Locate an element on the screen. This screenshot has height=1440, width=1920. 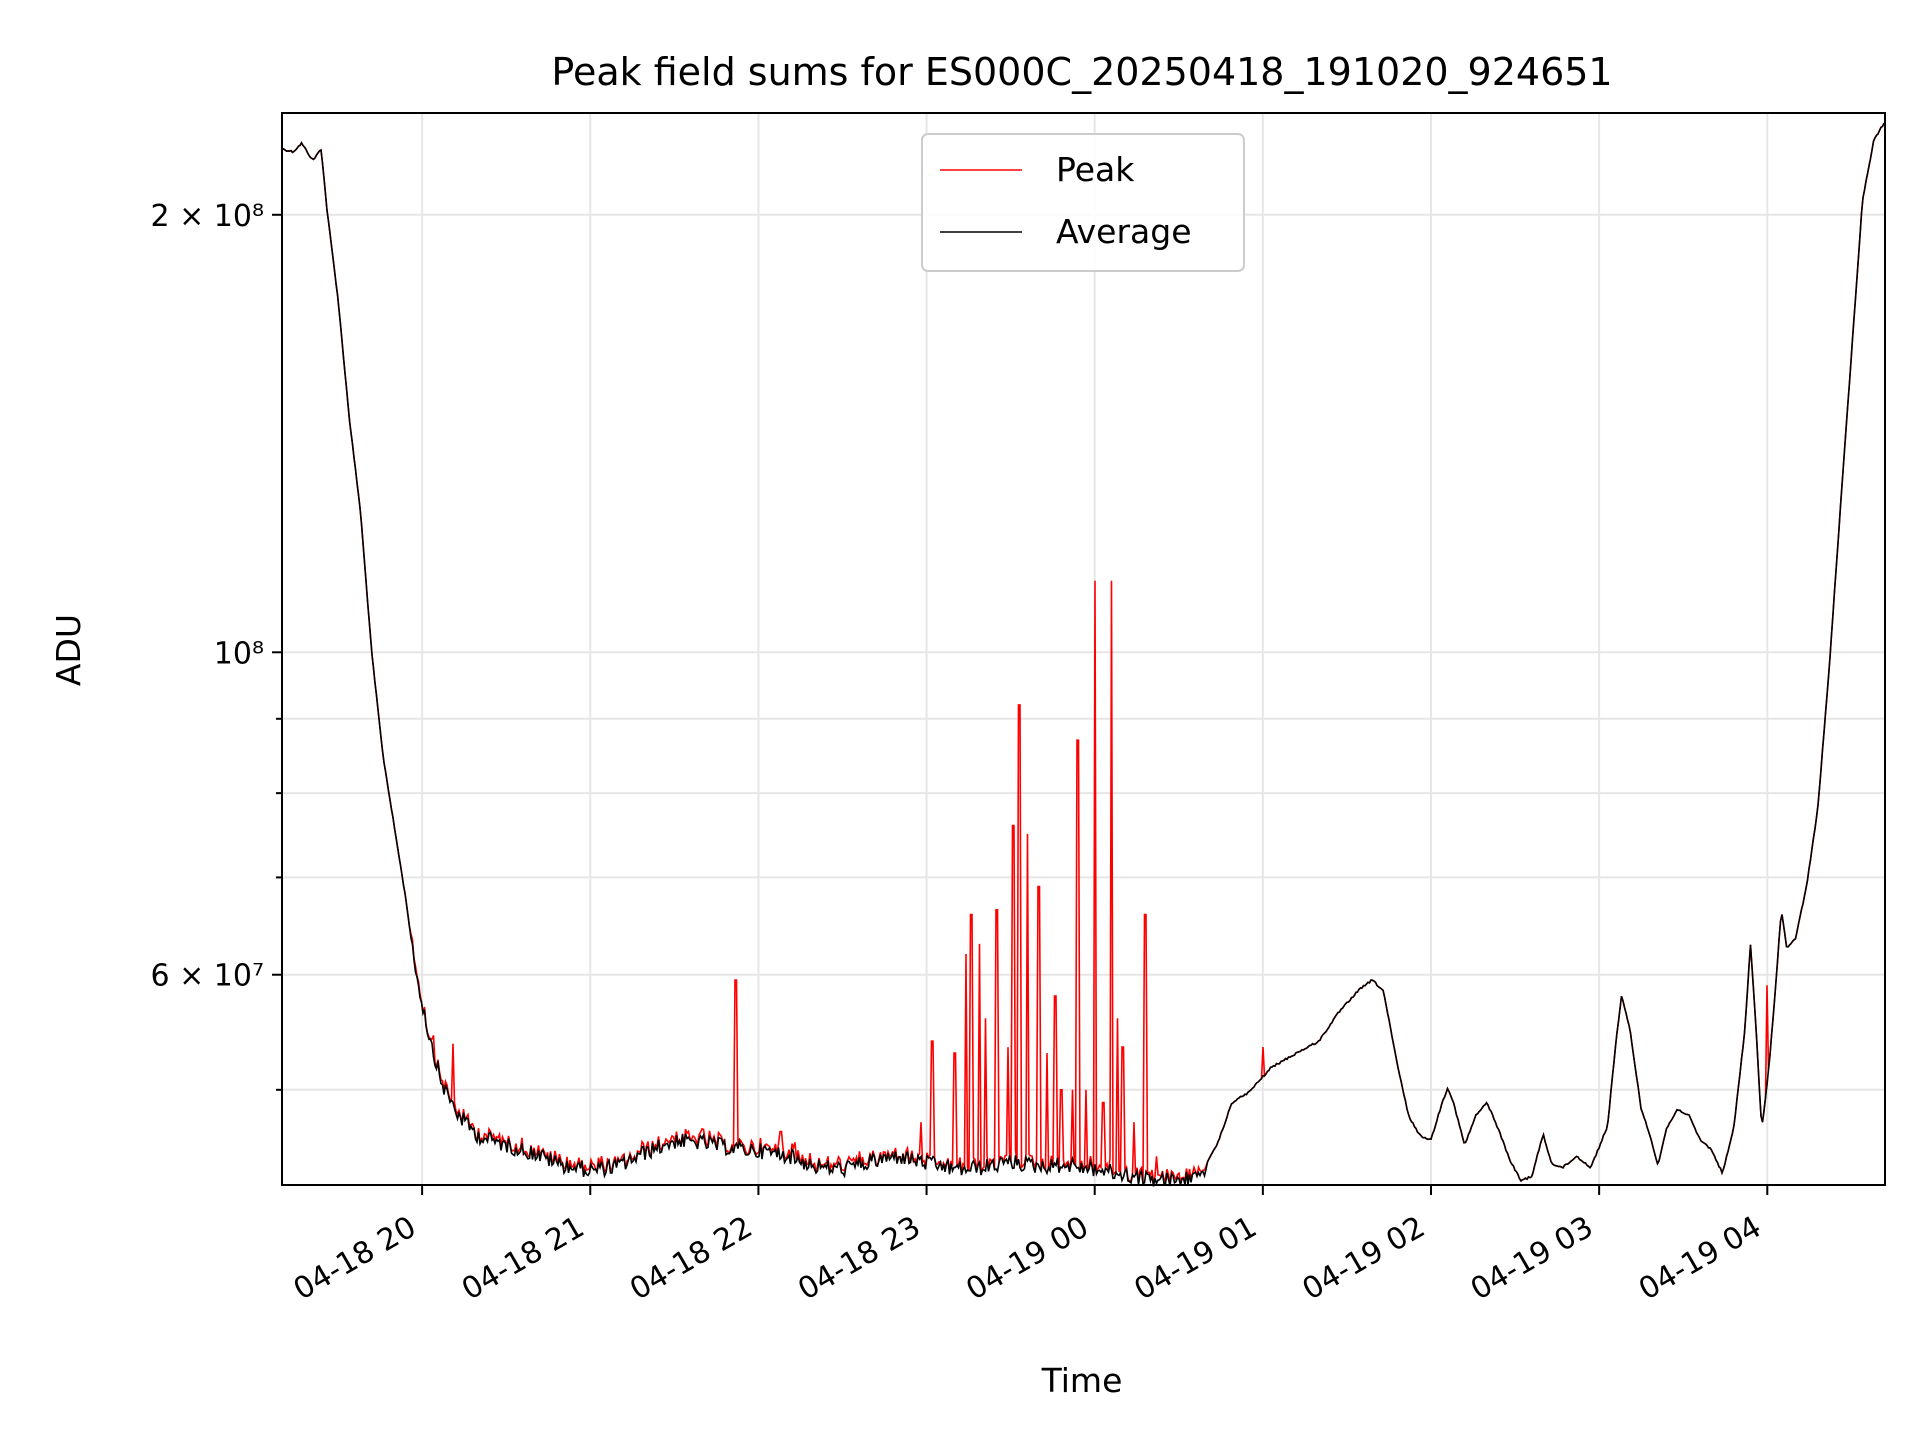
x-tick-label: 04-19 02 is located at coordinates (1364, 1259).